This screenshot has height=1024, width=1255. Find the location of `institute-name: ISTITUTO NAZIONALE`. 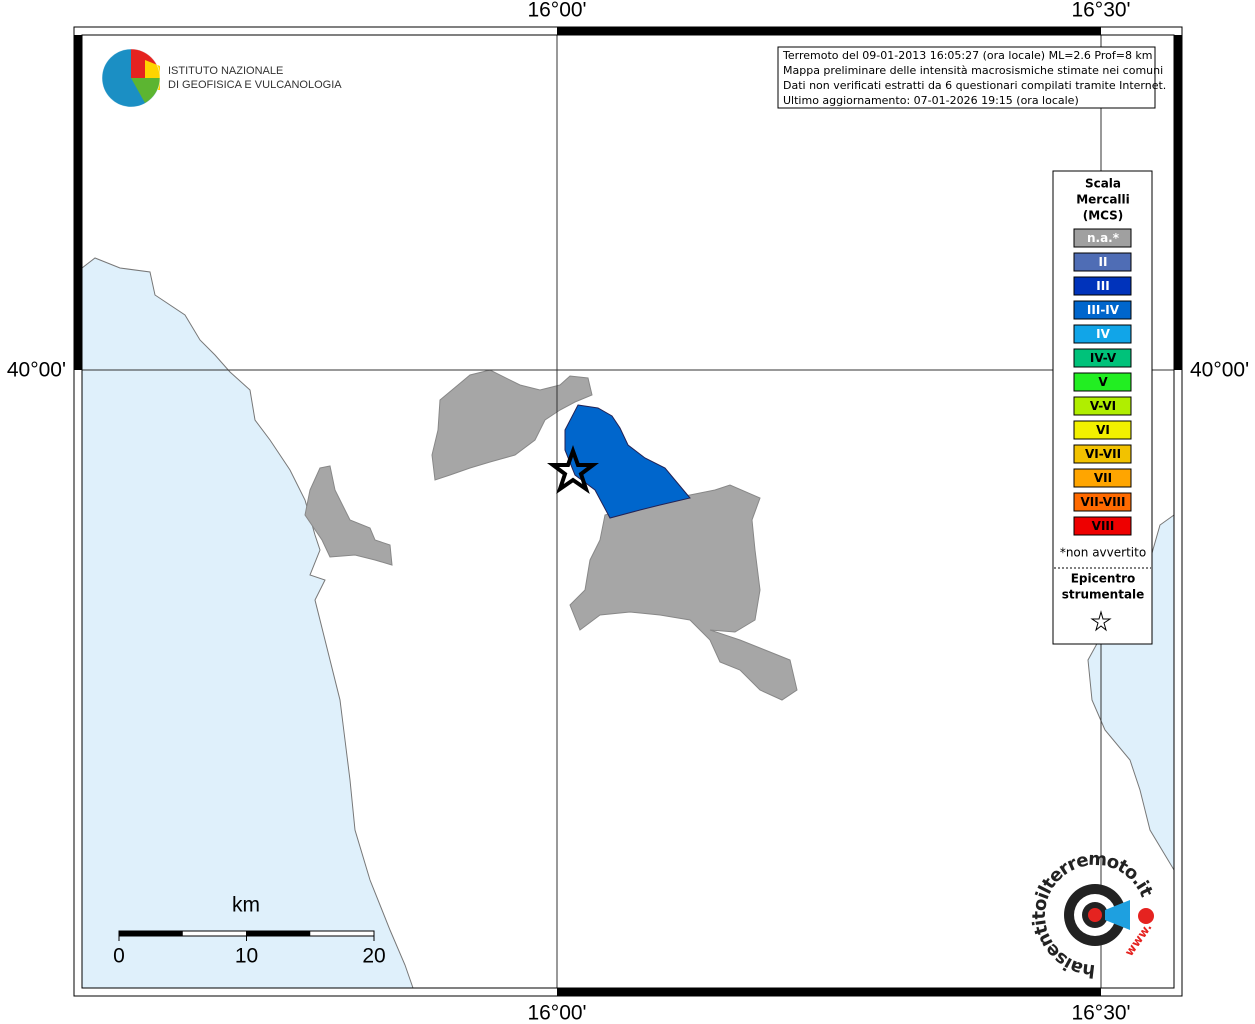

institute-name: ISTITUTO NAZIONALE is located at coordinates (225, 71).